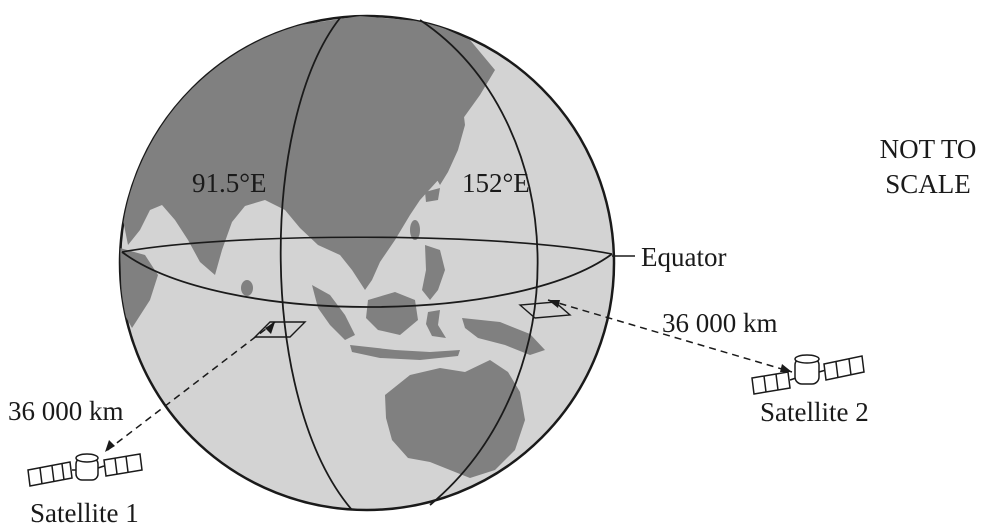 The height and width of the screenshot is (529, 989). I want to click on satellite-1-panel-right, so click(123, 465).